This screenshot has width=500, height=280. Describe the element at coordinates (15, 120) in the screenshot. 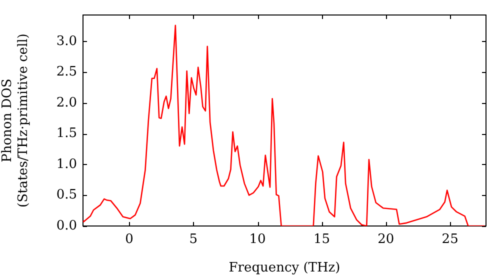

I see `y-axis-title: Phonon DOS (States/THz·primitive cell)` at that location.